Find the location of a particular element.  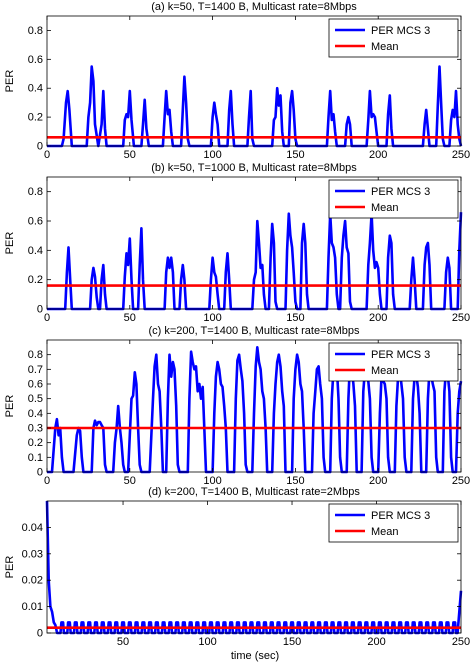

x-axis-label: time (sec) is located at coordinates (255, 656).